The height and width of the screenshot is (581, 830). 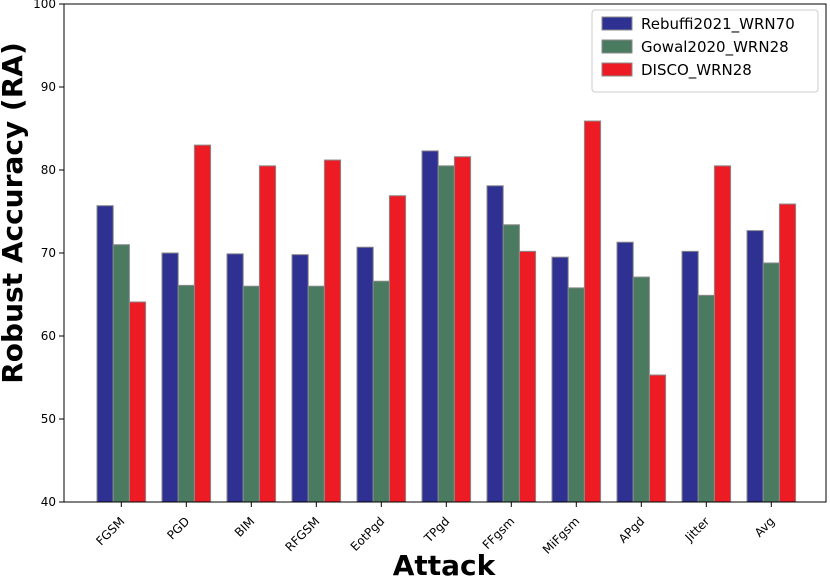 I want to click on bar-rebuffi2021-wrn70-fgsm, so click(x=105, y=354).